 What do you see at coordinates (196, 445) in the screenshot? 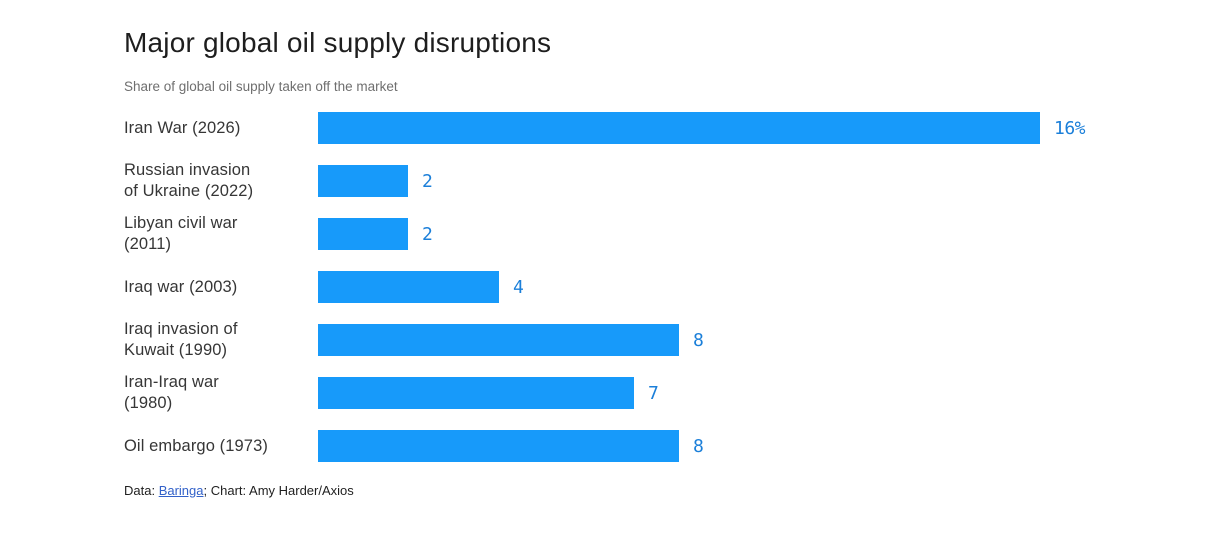
I see `bar-row-label: Oil embargo (1973)` at bounding box center [196, 445].